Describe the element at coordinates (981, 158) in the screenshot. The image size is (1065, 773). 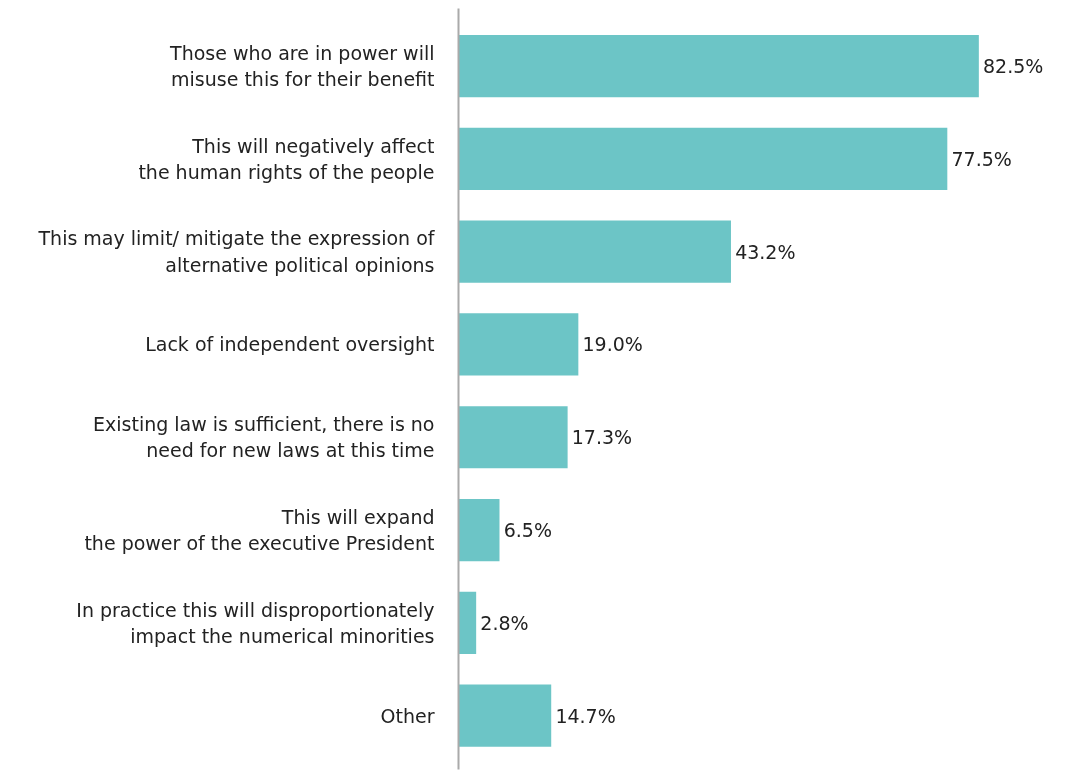
I see `data-label: 77.5%` at that location.